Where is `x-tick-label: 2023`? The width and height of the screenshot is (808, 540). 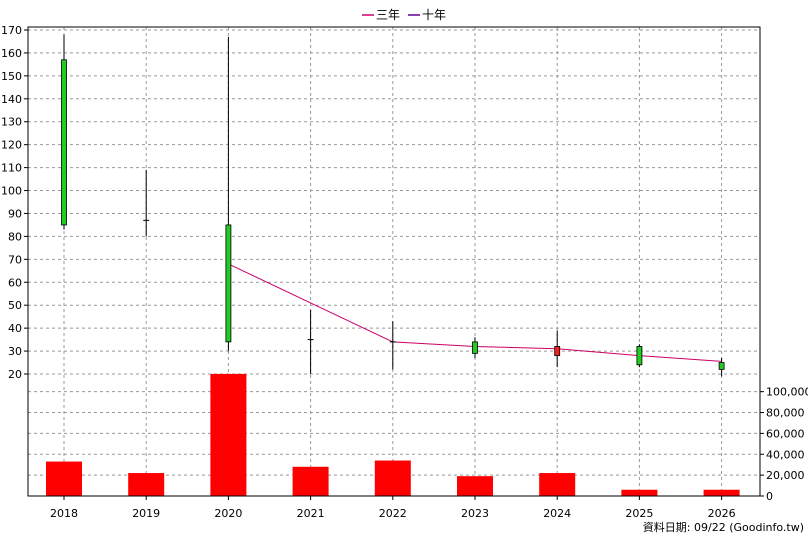
x-tick-label: 2023 is located at coordinates (475, 513).